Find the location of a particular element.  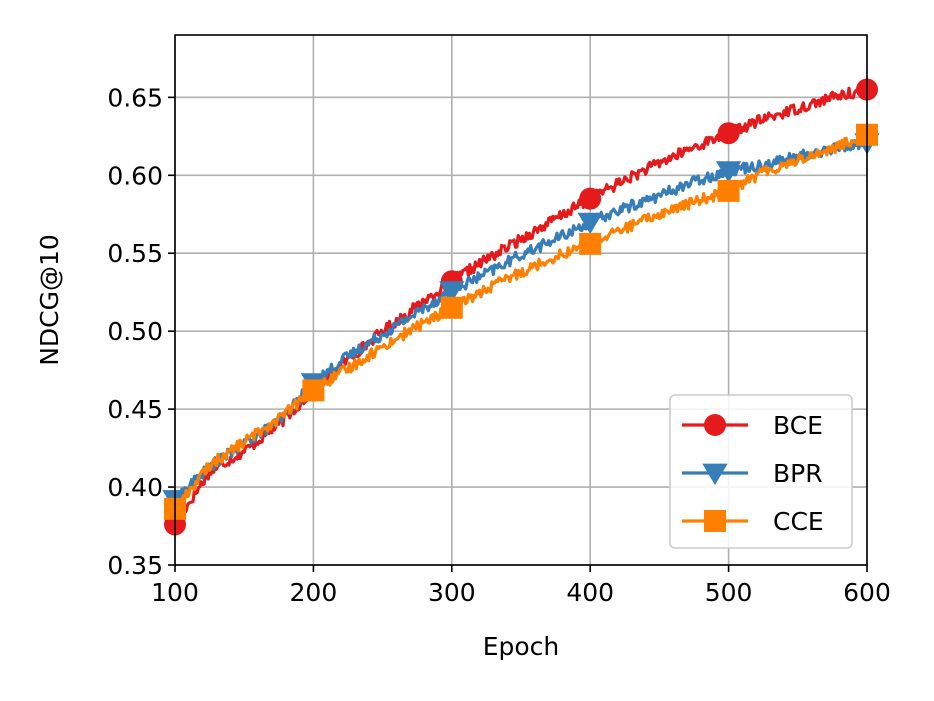

y-tick-label: 0.60 is located at coordinates (135, 175).